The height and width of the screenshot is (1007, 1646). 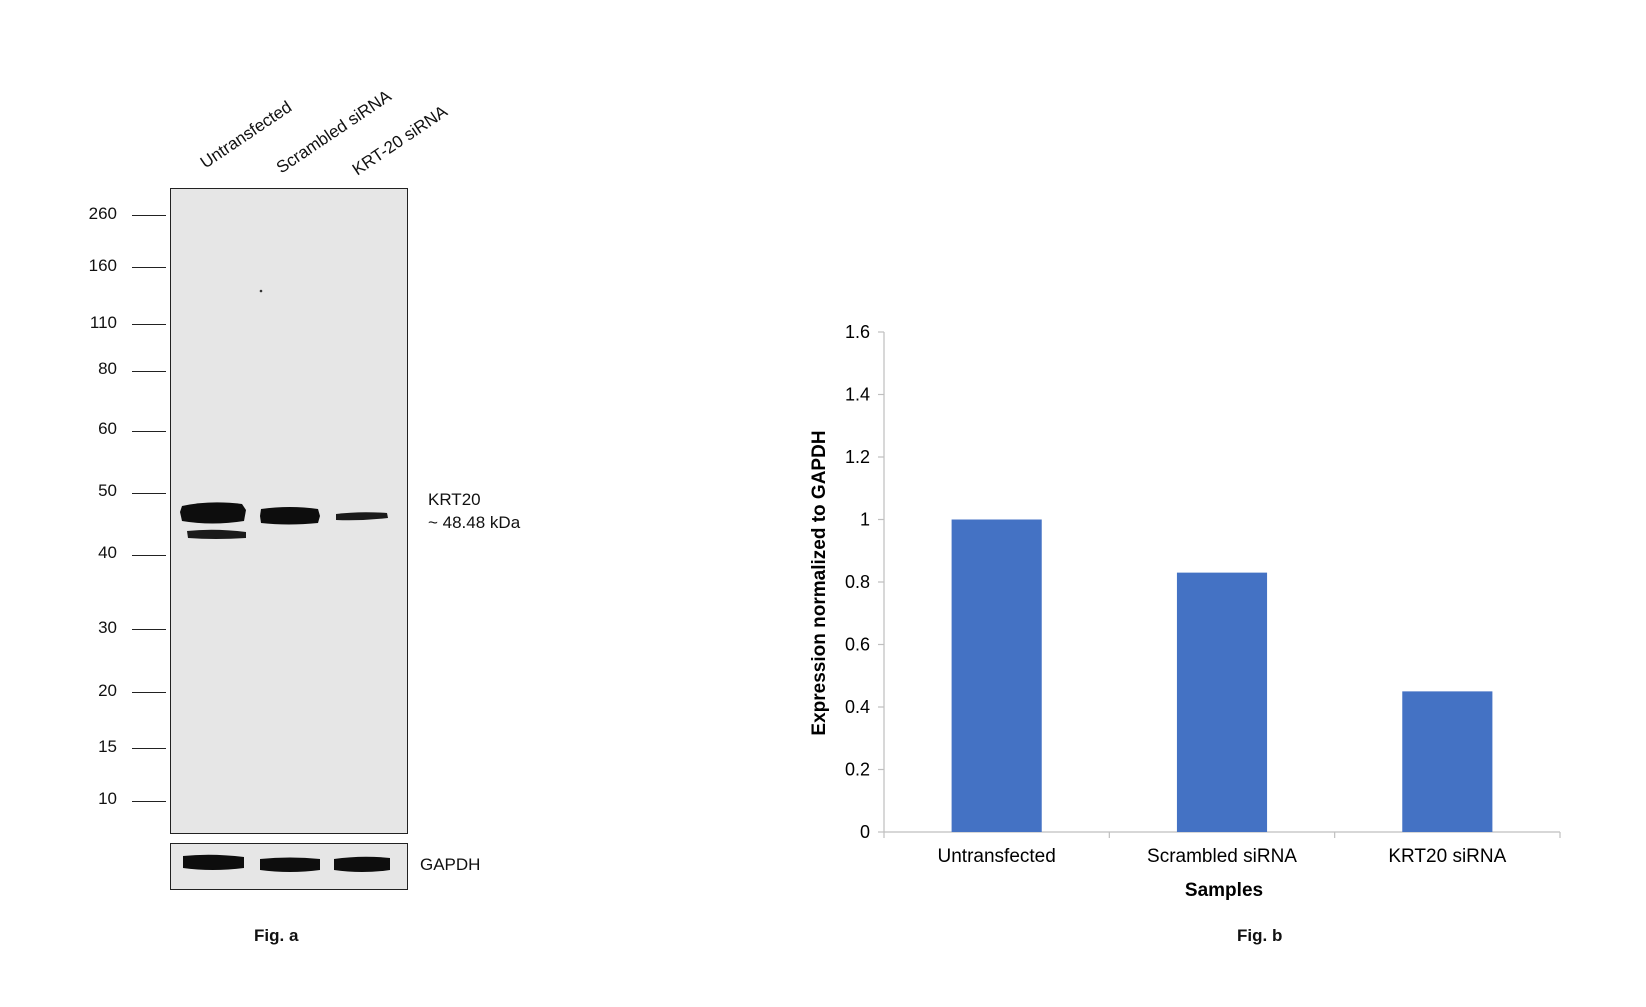 I want to click on x-tick-label: KRT20 siRNA, so click(x=1447, y=856).